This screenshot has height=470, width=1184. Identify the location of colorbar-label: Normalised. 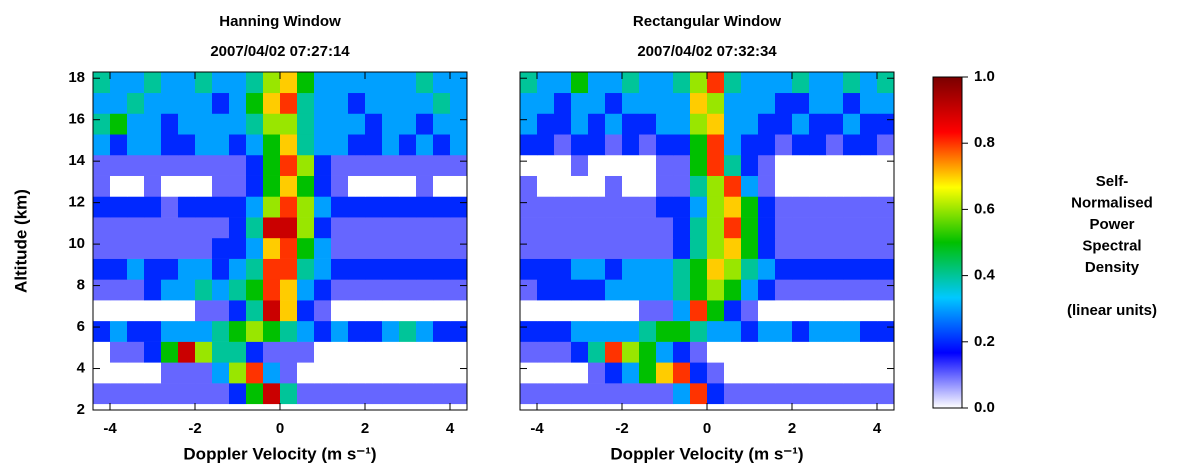
(1112, 202).